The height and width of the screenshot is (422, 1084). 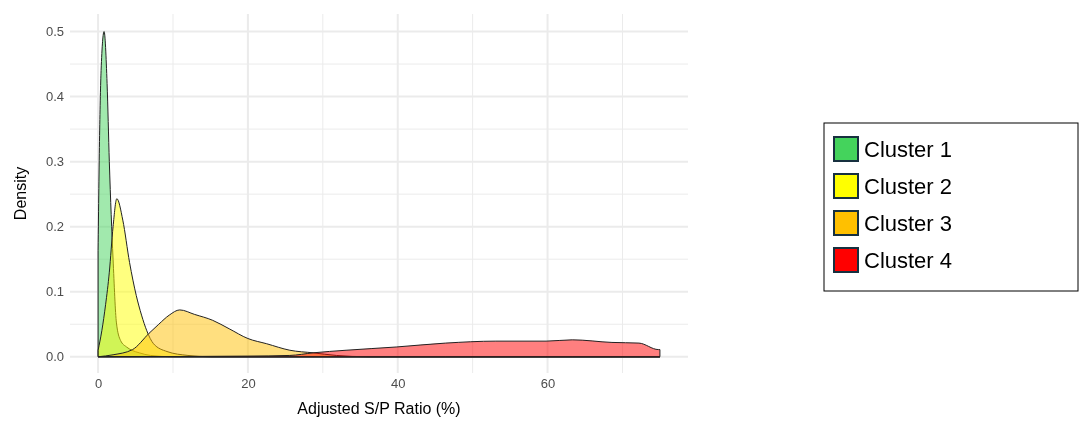 I want to click on x-tick-label: 0, so click(x=98, y=384).